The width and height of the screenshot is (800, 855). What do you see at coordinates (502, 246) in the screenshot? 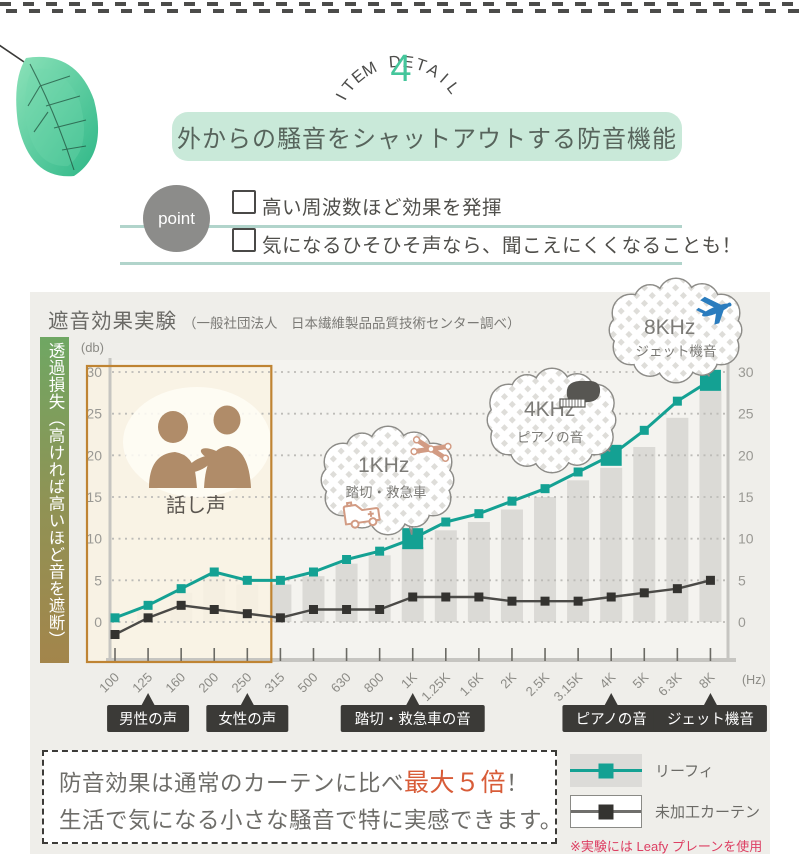
I see `point-item-2: 気になるひそひそ声なら、聞こえにくくなることも！` at bounding box center [502, 246].